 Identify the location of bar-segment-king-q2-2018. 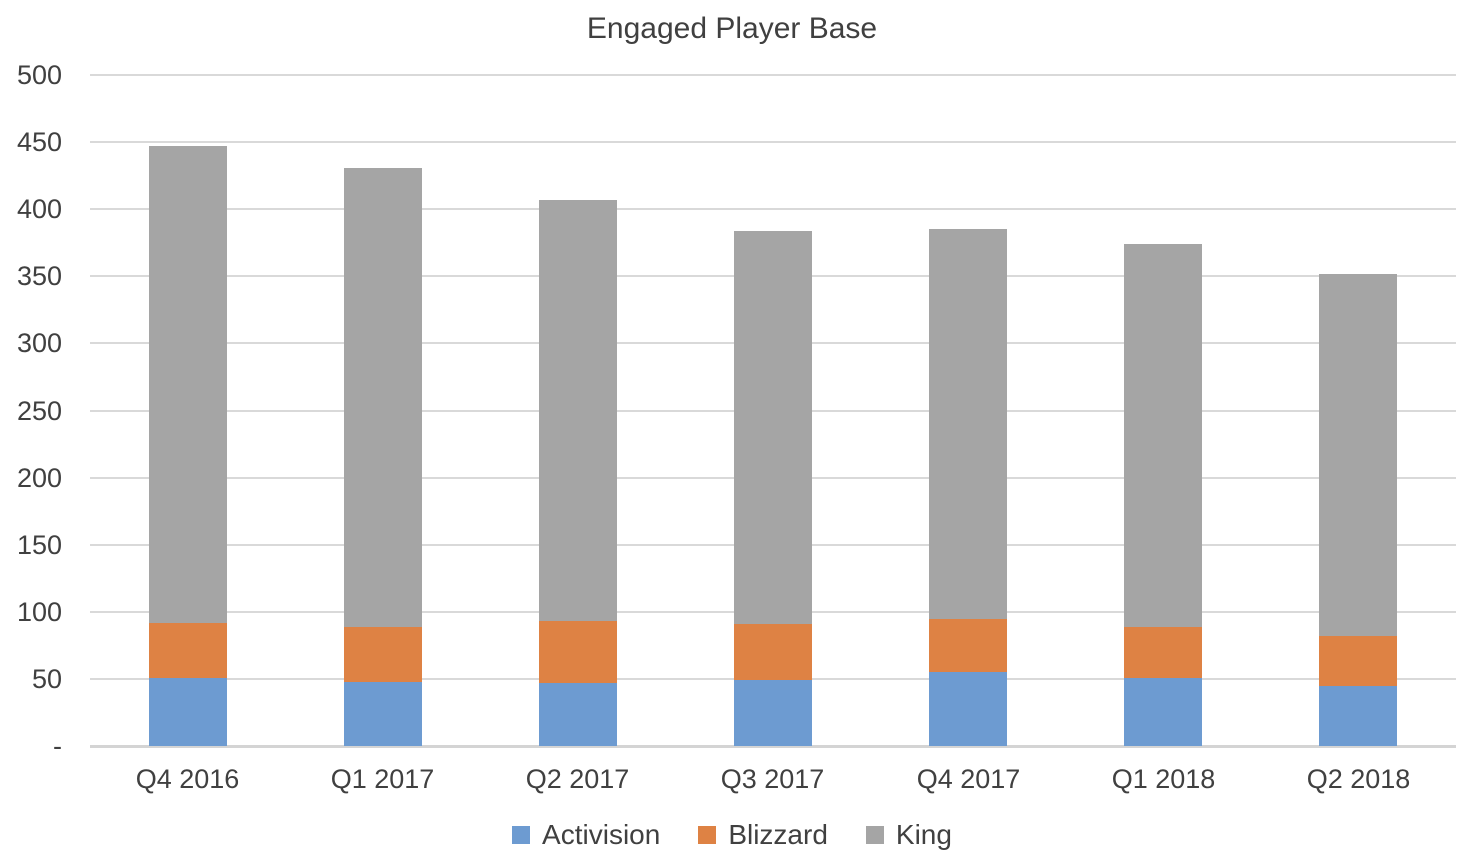
(1358, 454).